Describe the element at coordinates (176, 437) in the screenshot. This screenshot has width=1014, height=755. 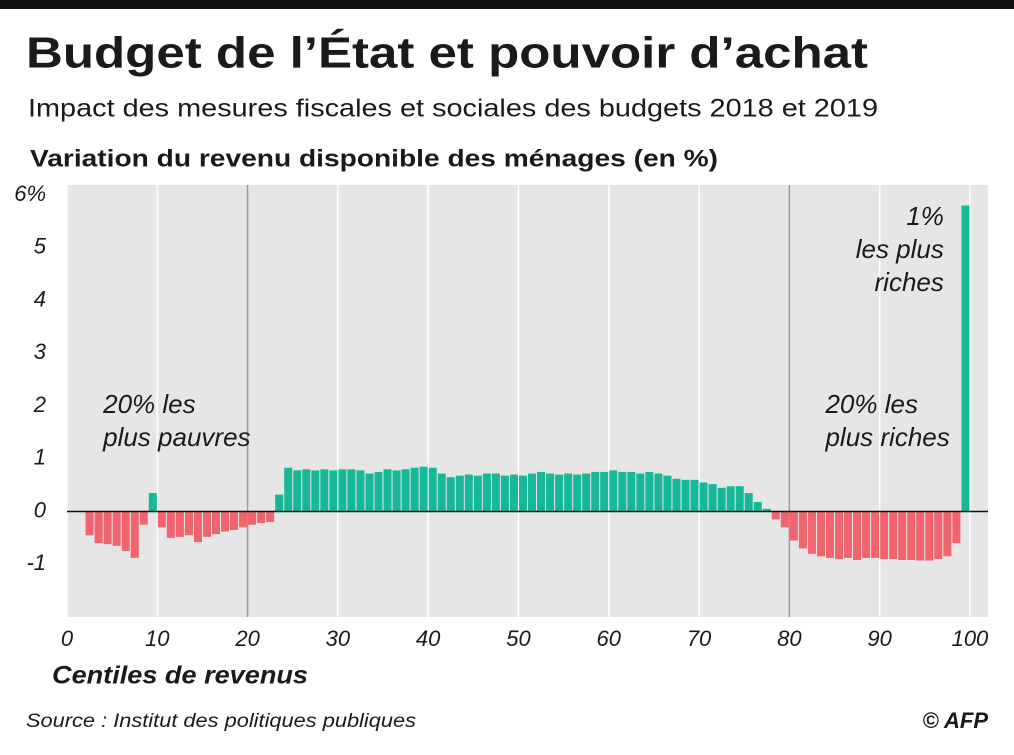
I see `annotation: plus pauvres` at that location.